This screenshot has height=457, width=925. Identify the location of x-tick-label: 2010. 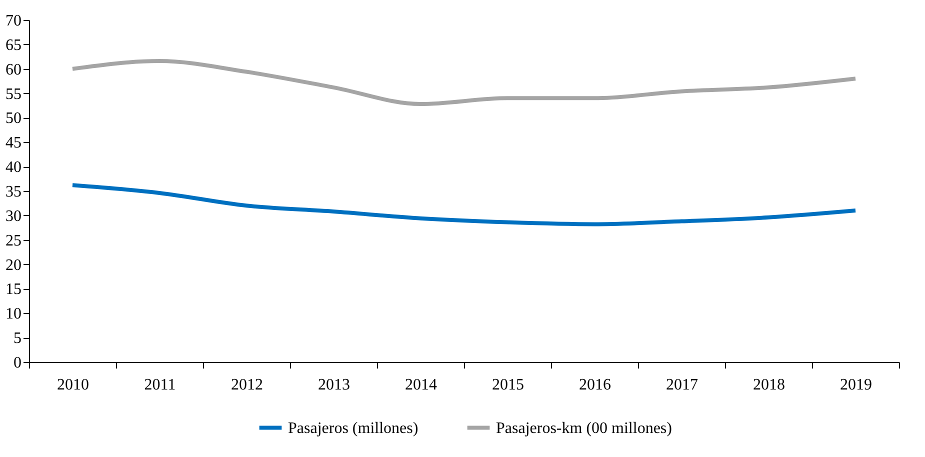
(73, 385).